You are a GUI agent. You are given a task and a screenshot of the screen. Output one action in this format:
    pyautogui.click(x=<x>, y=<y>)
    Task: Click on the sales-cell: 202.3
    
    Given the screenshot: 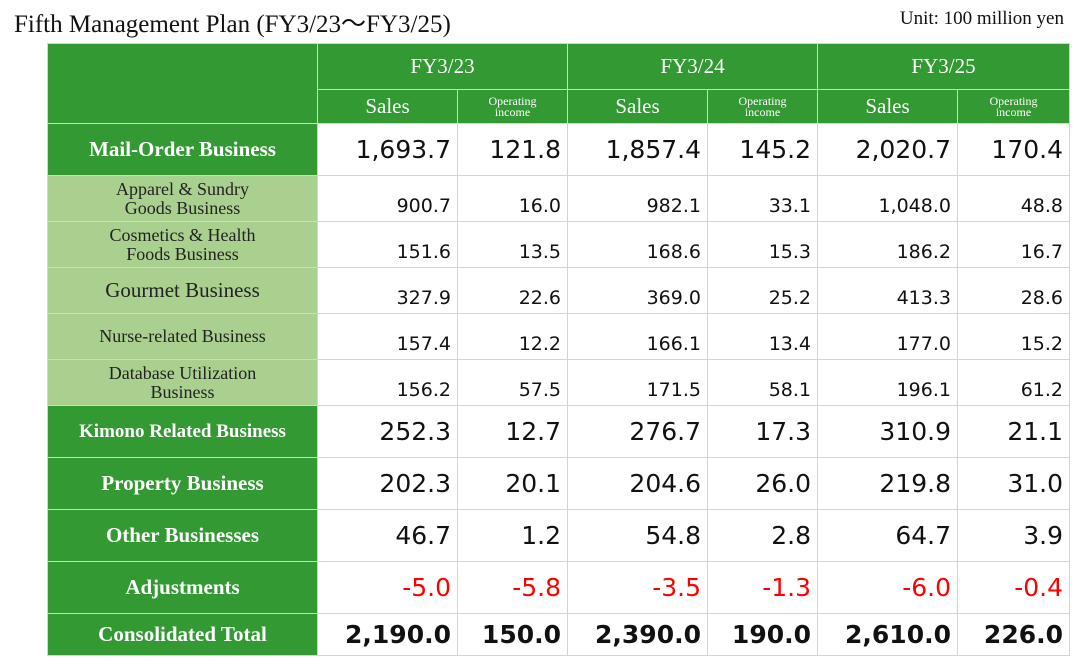 What is the action you would take?
    pyautogui.click(x=387, y=483)
    